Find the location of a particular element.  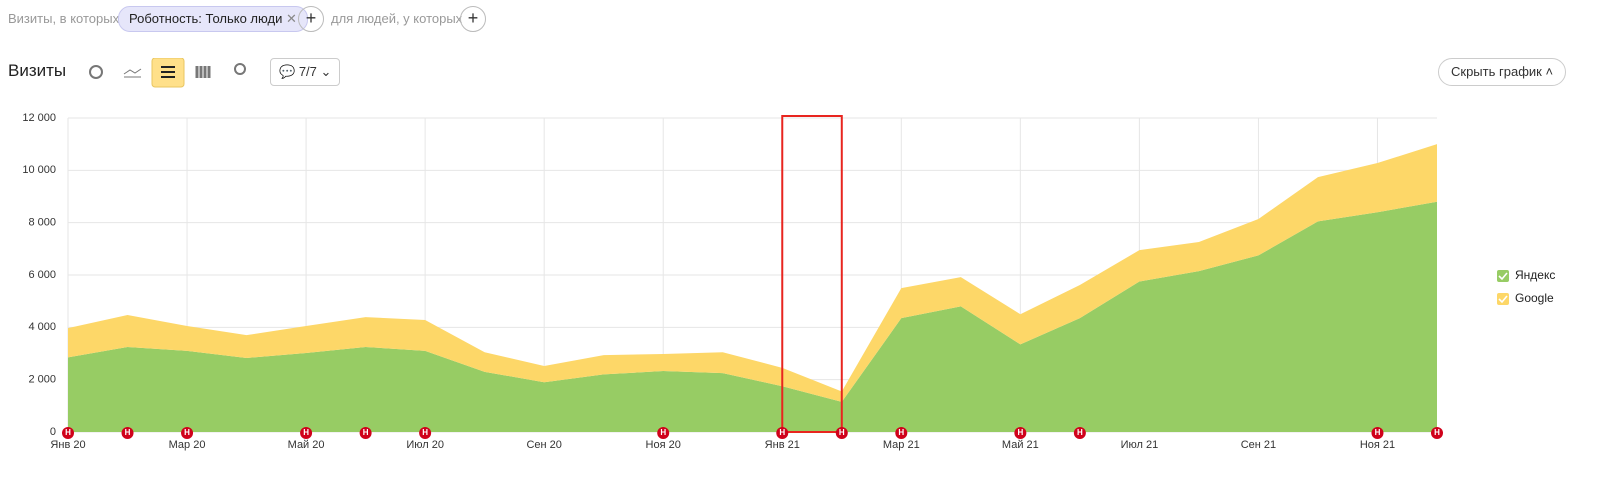

x-tick-label: Ноя 20 is located at coordinates (663, 445).